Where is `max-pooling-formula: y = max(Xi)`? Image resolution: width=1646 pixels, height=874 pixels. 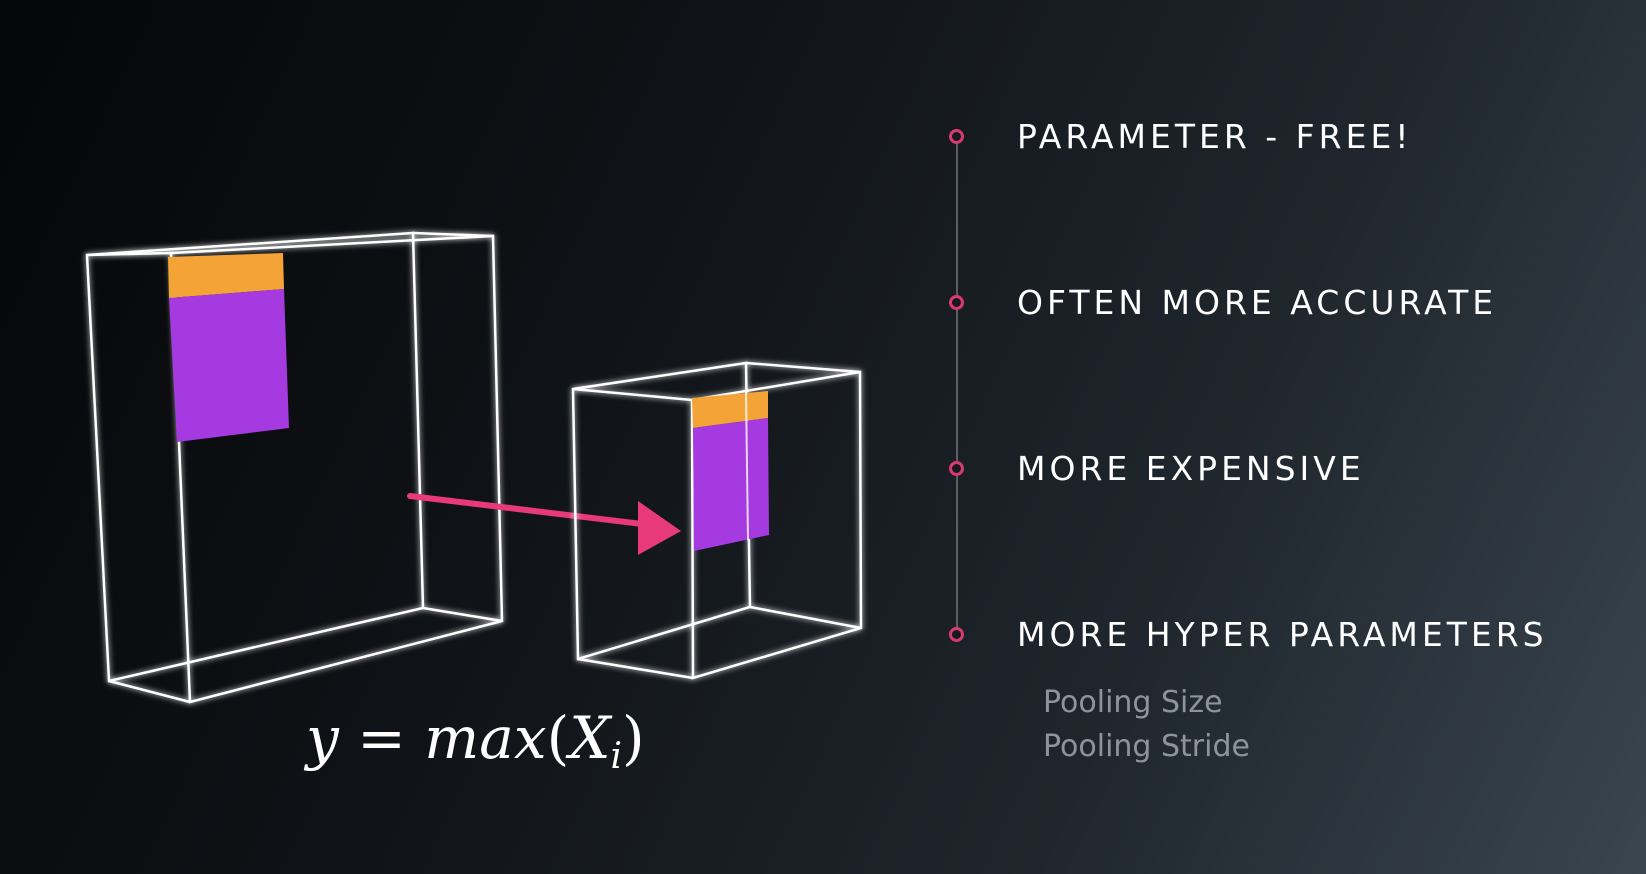 max-pooling-formula: y = max(Xi) is located at coordinates (475, 747).